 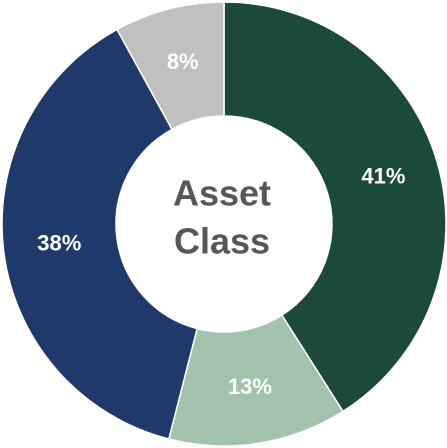 What do you see at coordinates (183, 61) in the screenshot?
I see `value-label: 8%` at bounding box center [183, 61].